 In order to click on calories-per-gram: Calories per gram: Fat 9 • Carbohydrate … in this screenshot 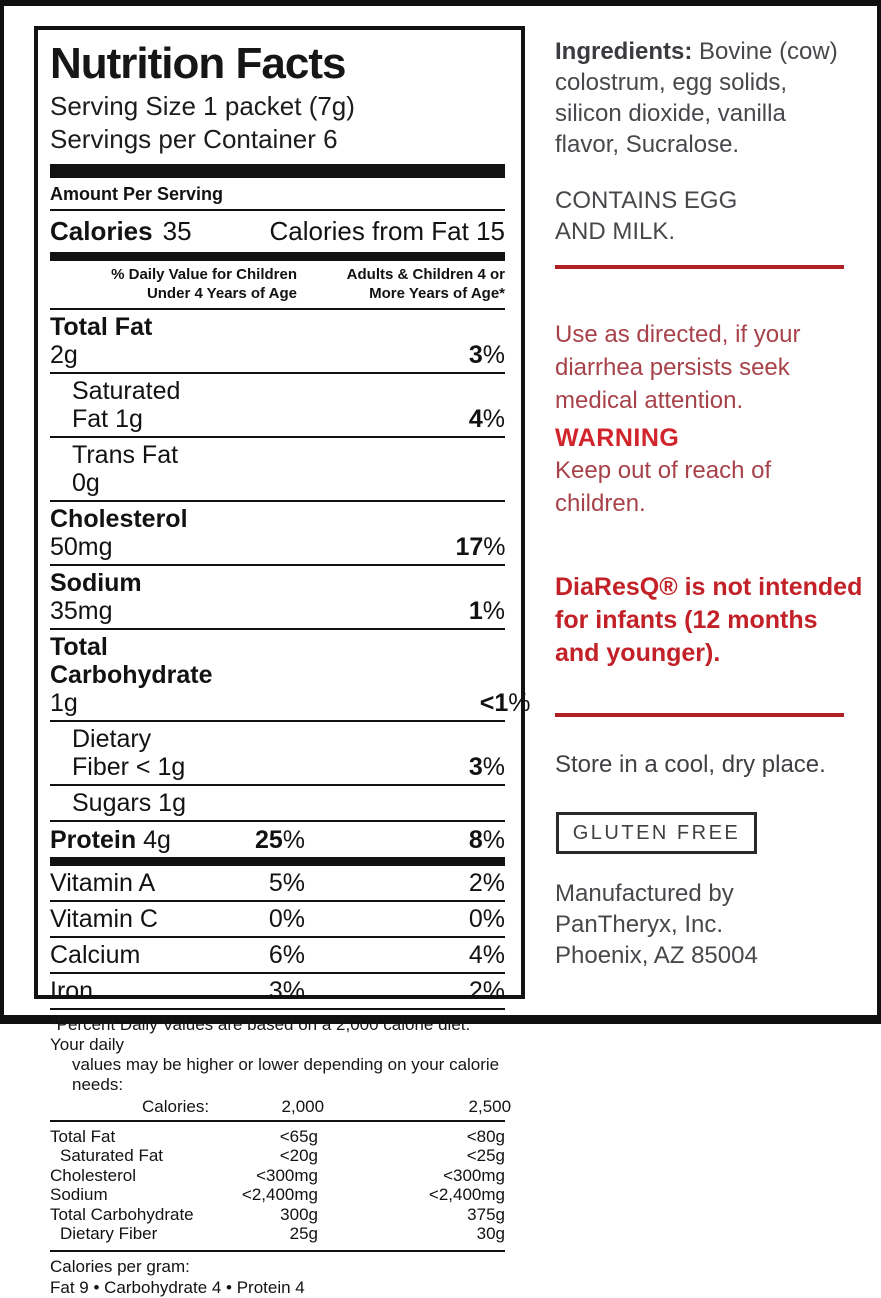, I will do `click(277, 1274)`.